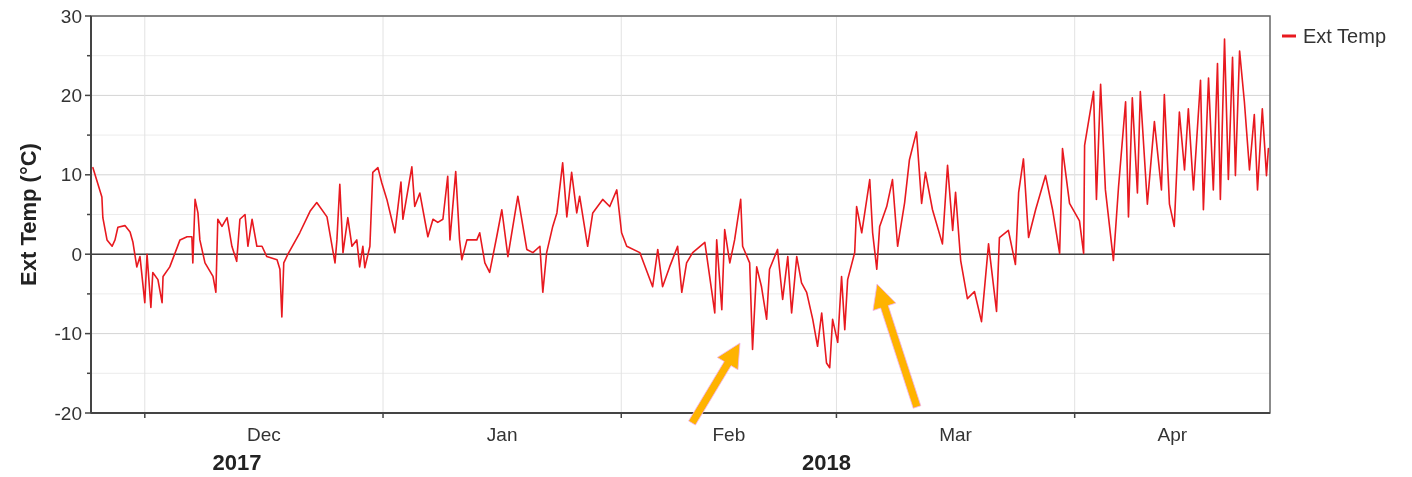 The width and height of the screenshot is (1412, 477). Describe the element at coordinates (1172, 434) in the screenshot. I see `x-tick-label: Apr` at that location.